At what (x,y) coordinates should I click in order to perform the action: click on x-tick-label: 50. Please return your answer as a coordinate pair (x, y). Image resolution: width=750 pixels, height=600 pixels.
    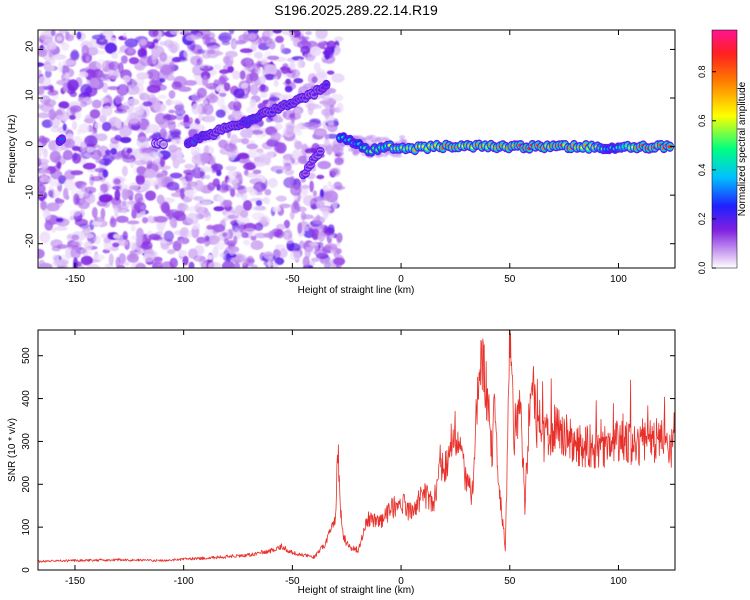
    Looking at the image, I should click on (510, 581).